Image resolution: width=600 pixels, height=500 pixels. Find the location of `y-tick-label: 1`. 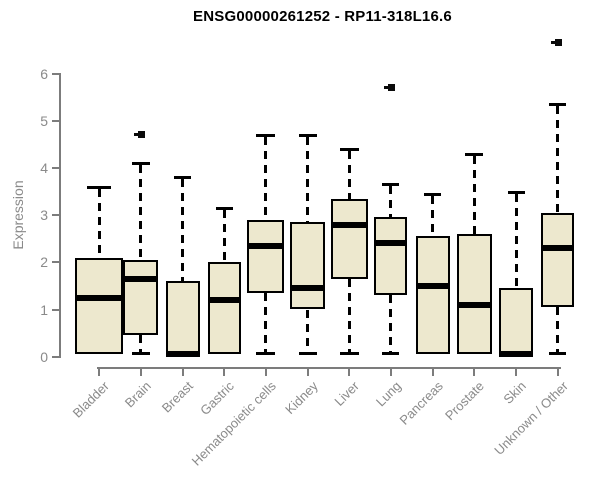

y-tick-label: 1 is located at coordinates (44, 309).